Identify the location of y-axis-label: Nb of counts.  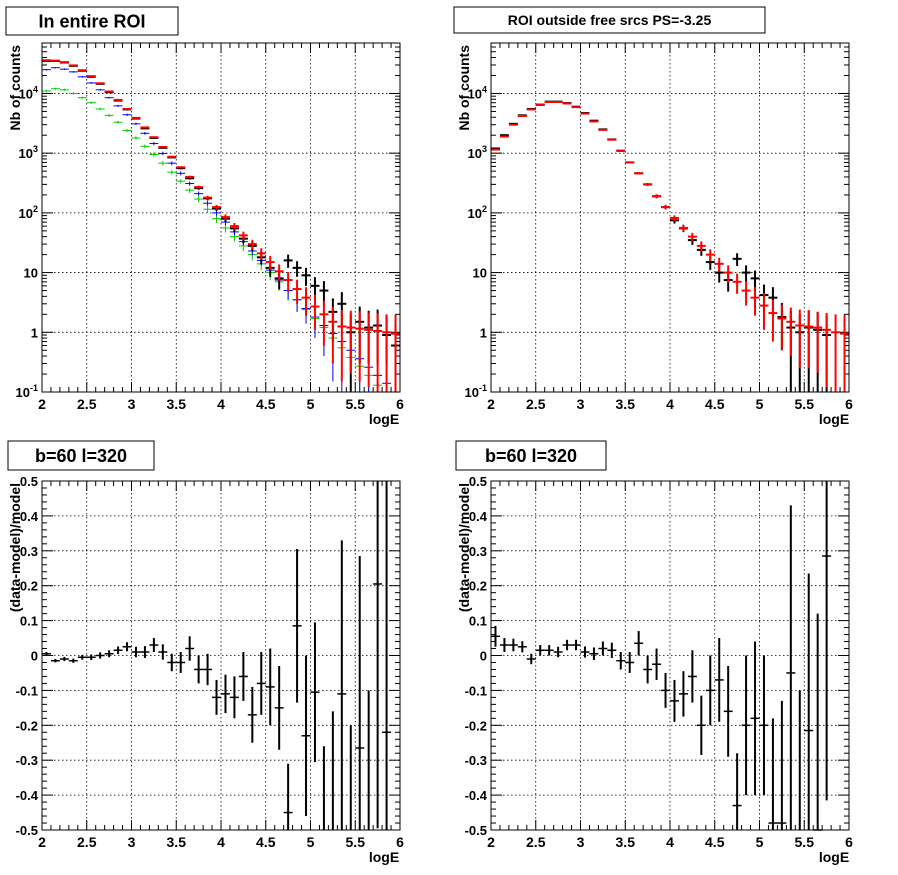
(15, 88).